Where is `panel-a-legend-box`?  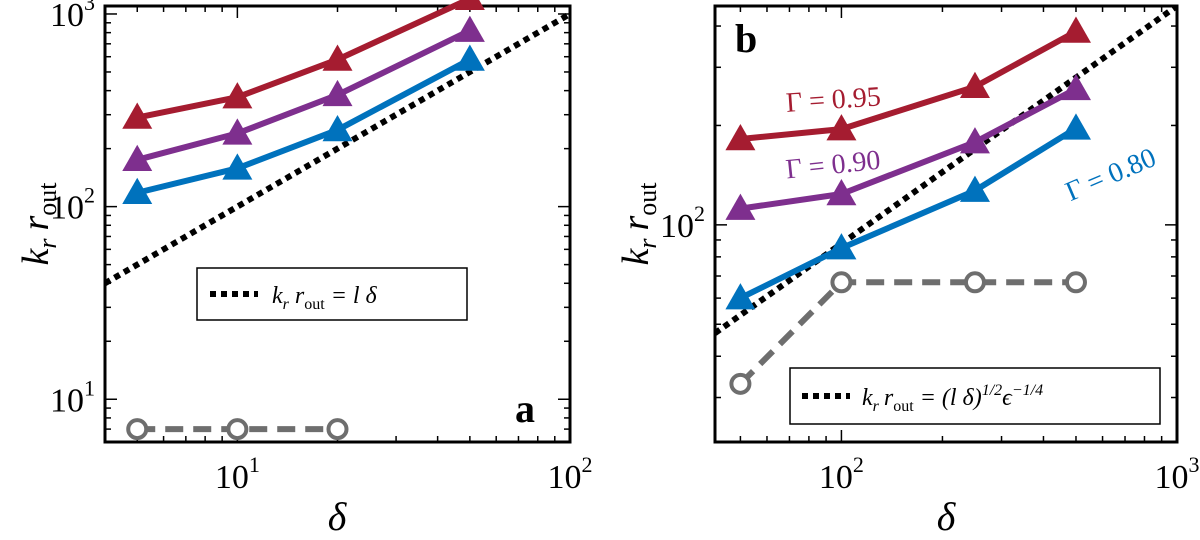
panel-a-legend-box is located at coordinates (332, 294).